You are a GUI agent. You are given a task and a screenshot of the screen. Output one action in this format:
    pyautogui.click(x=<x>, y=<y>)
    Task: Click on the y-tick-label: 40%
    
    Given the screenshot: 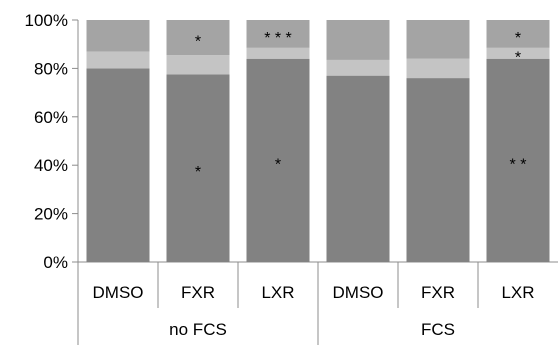 What is the action you would take?
    pyautogui.click(x=51, y=165)
    